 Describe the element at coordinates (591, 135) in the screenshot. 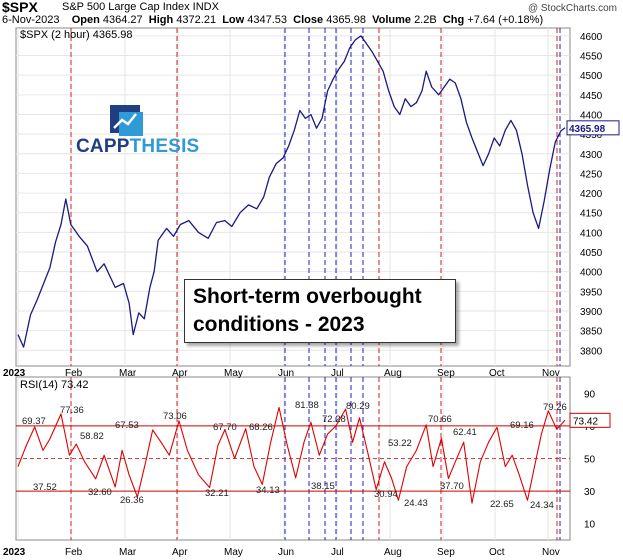

I see `price-tick-label: 4350` at that location.